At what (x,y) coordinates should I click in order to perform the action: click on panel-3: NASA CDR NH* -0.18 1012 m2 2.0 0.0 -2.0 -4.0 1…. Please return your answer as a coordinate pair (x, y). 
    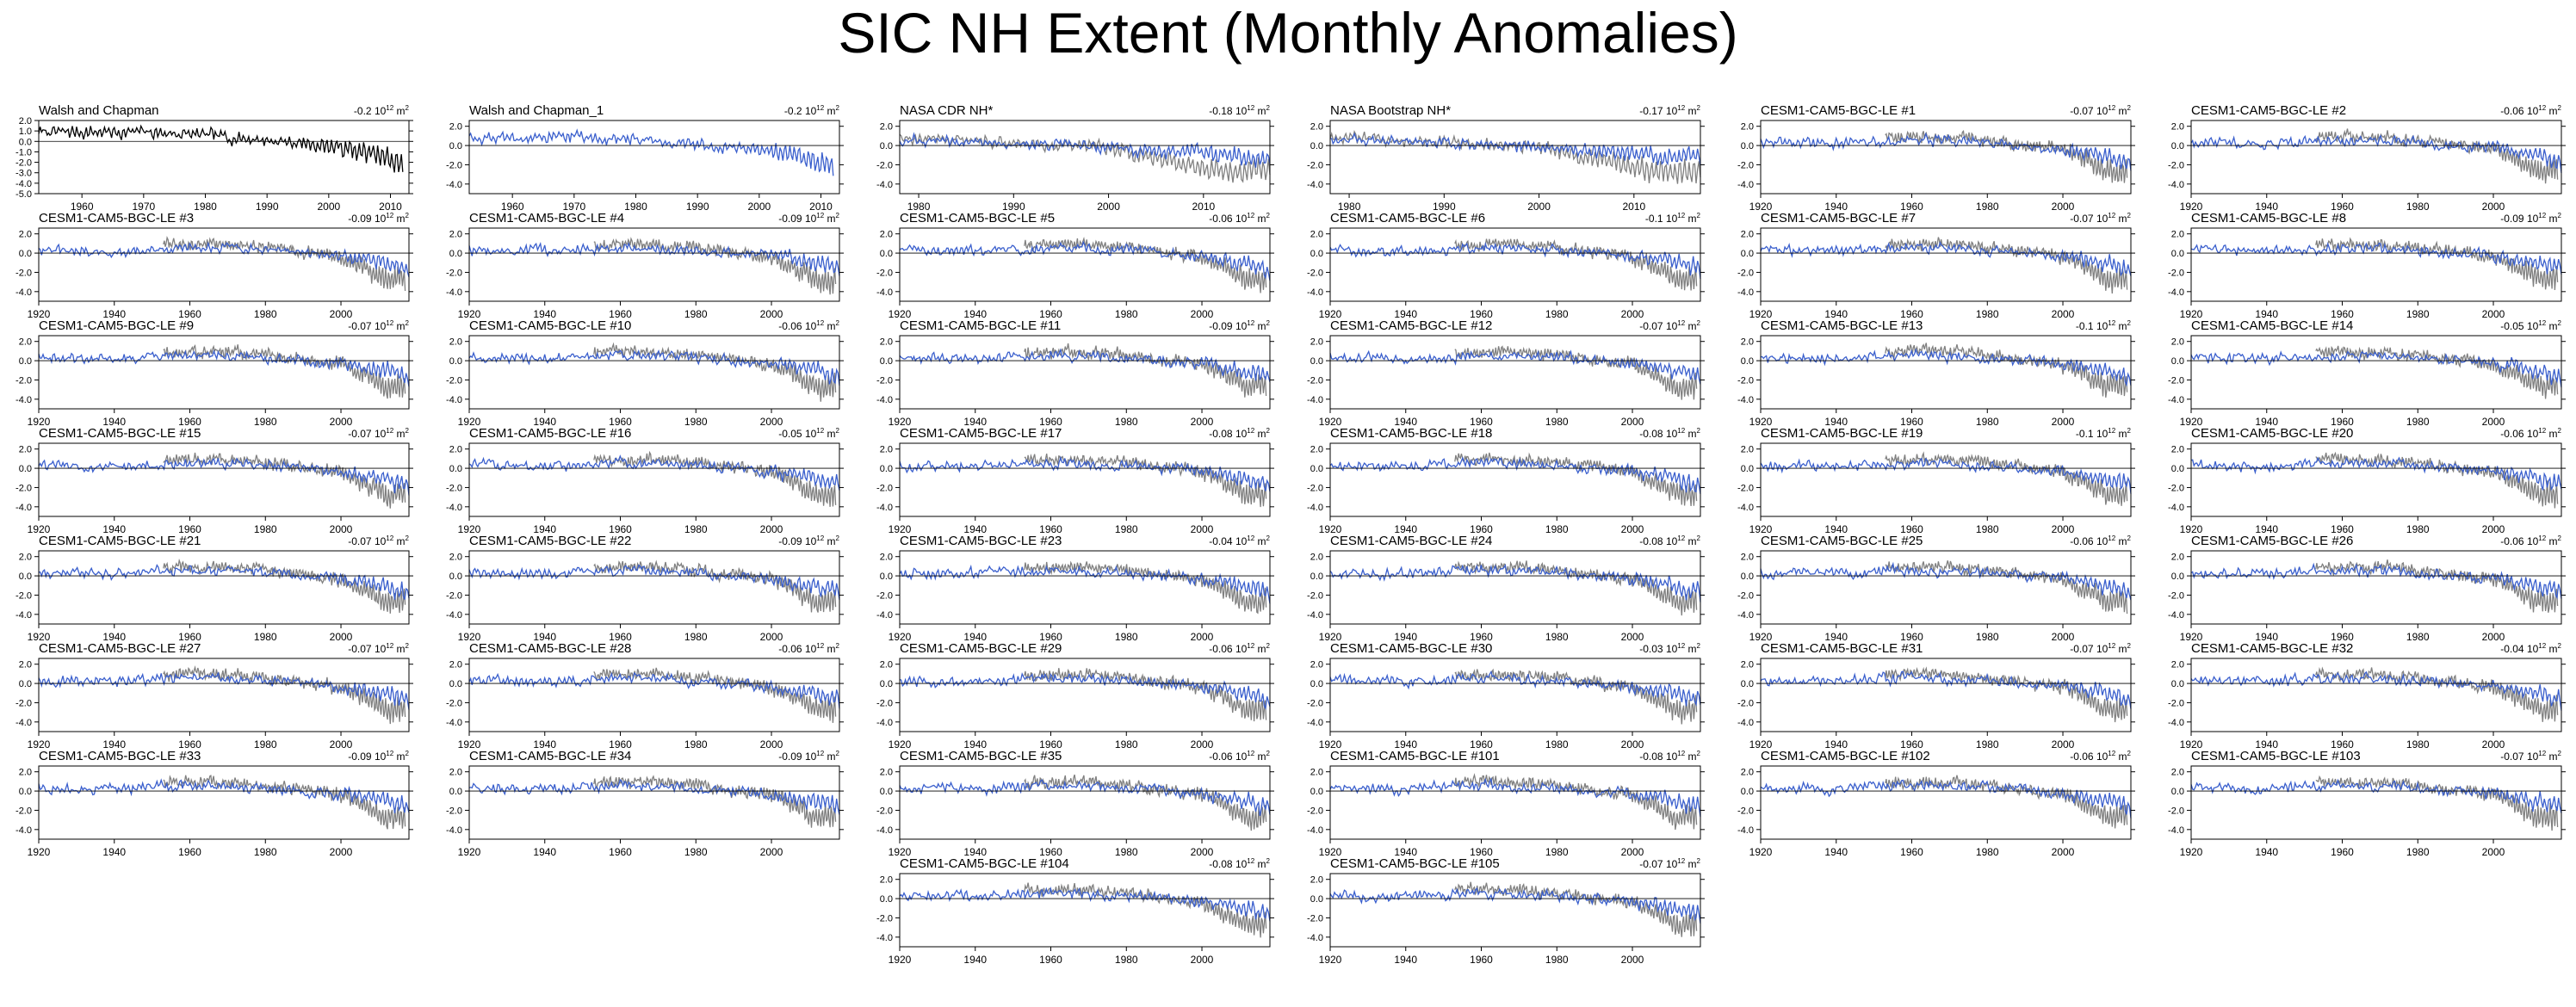
    Looking at the image, I should click on (1075, 158).